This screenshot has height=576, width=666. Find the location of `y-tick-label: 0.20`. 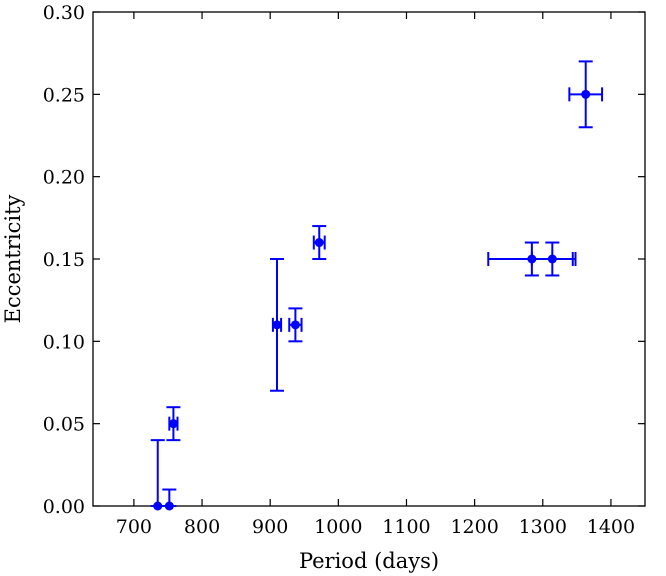

y-tick-label: 0.20 is located at coordinates (64, 178).